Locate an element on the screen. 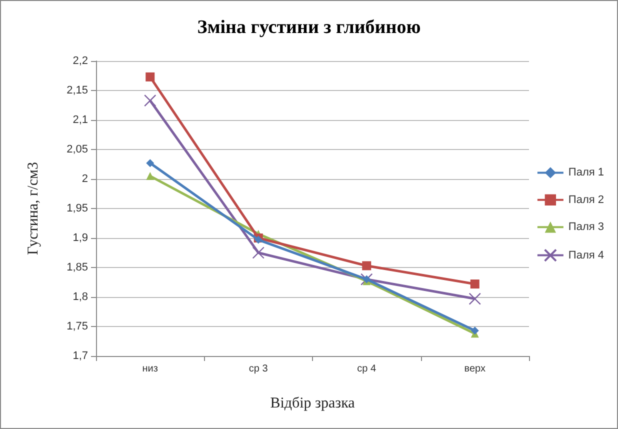 The height and width of the screenshot is (429, 618). y-tick-label: 1,95 is located at coordinates (77, 208).